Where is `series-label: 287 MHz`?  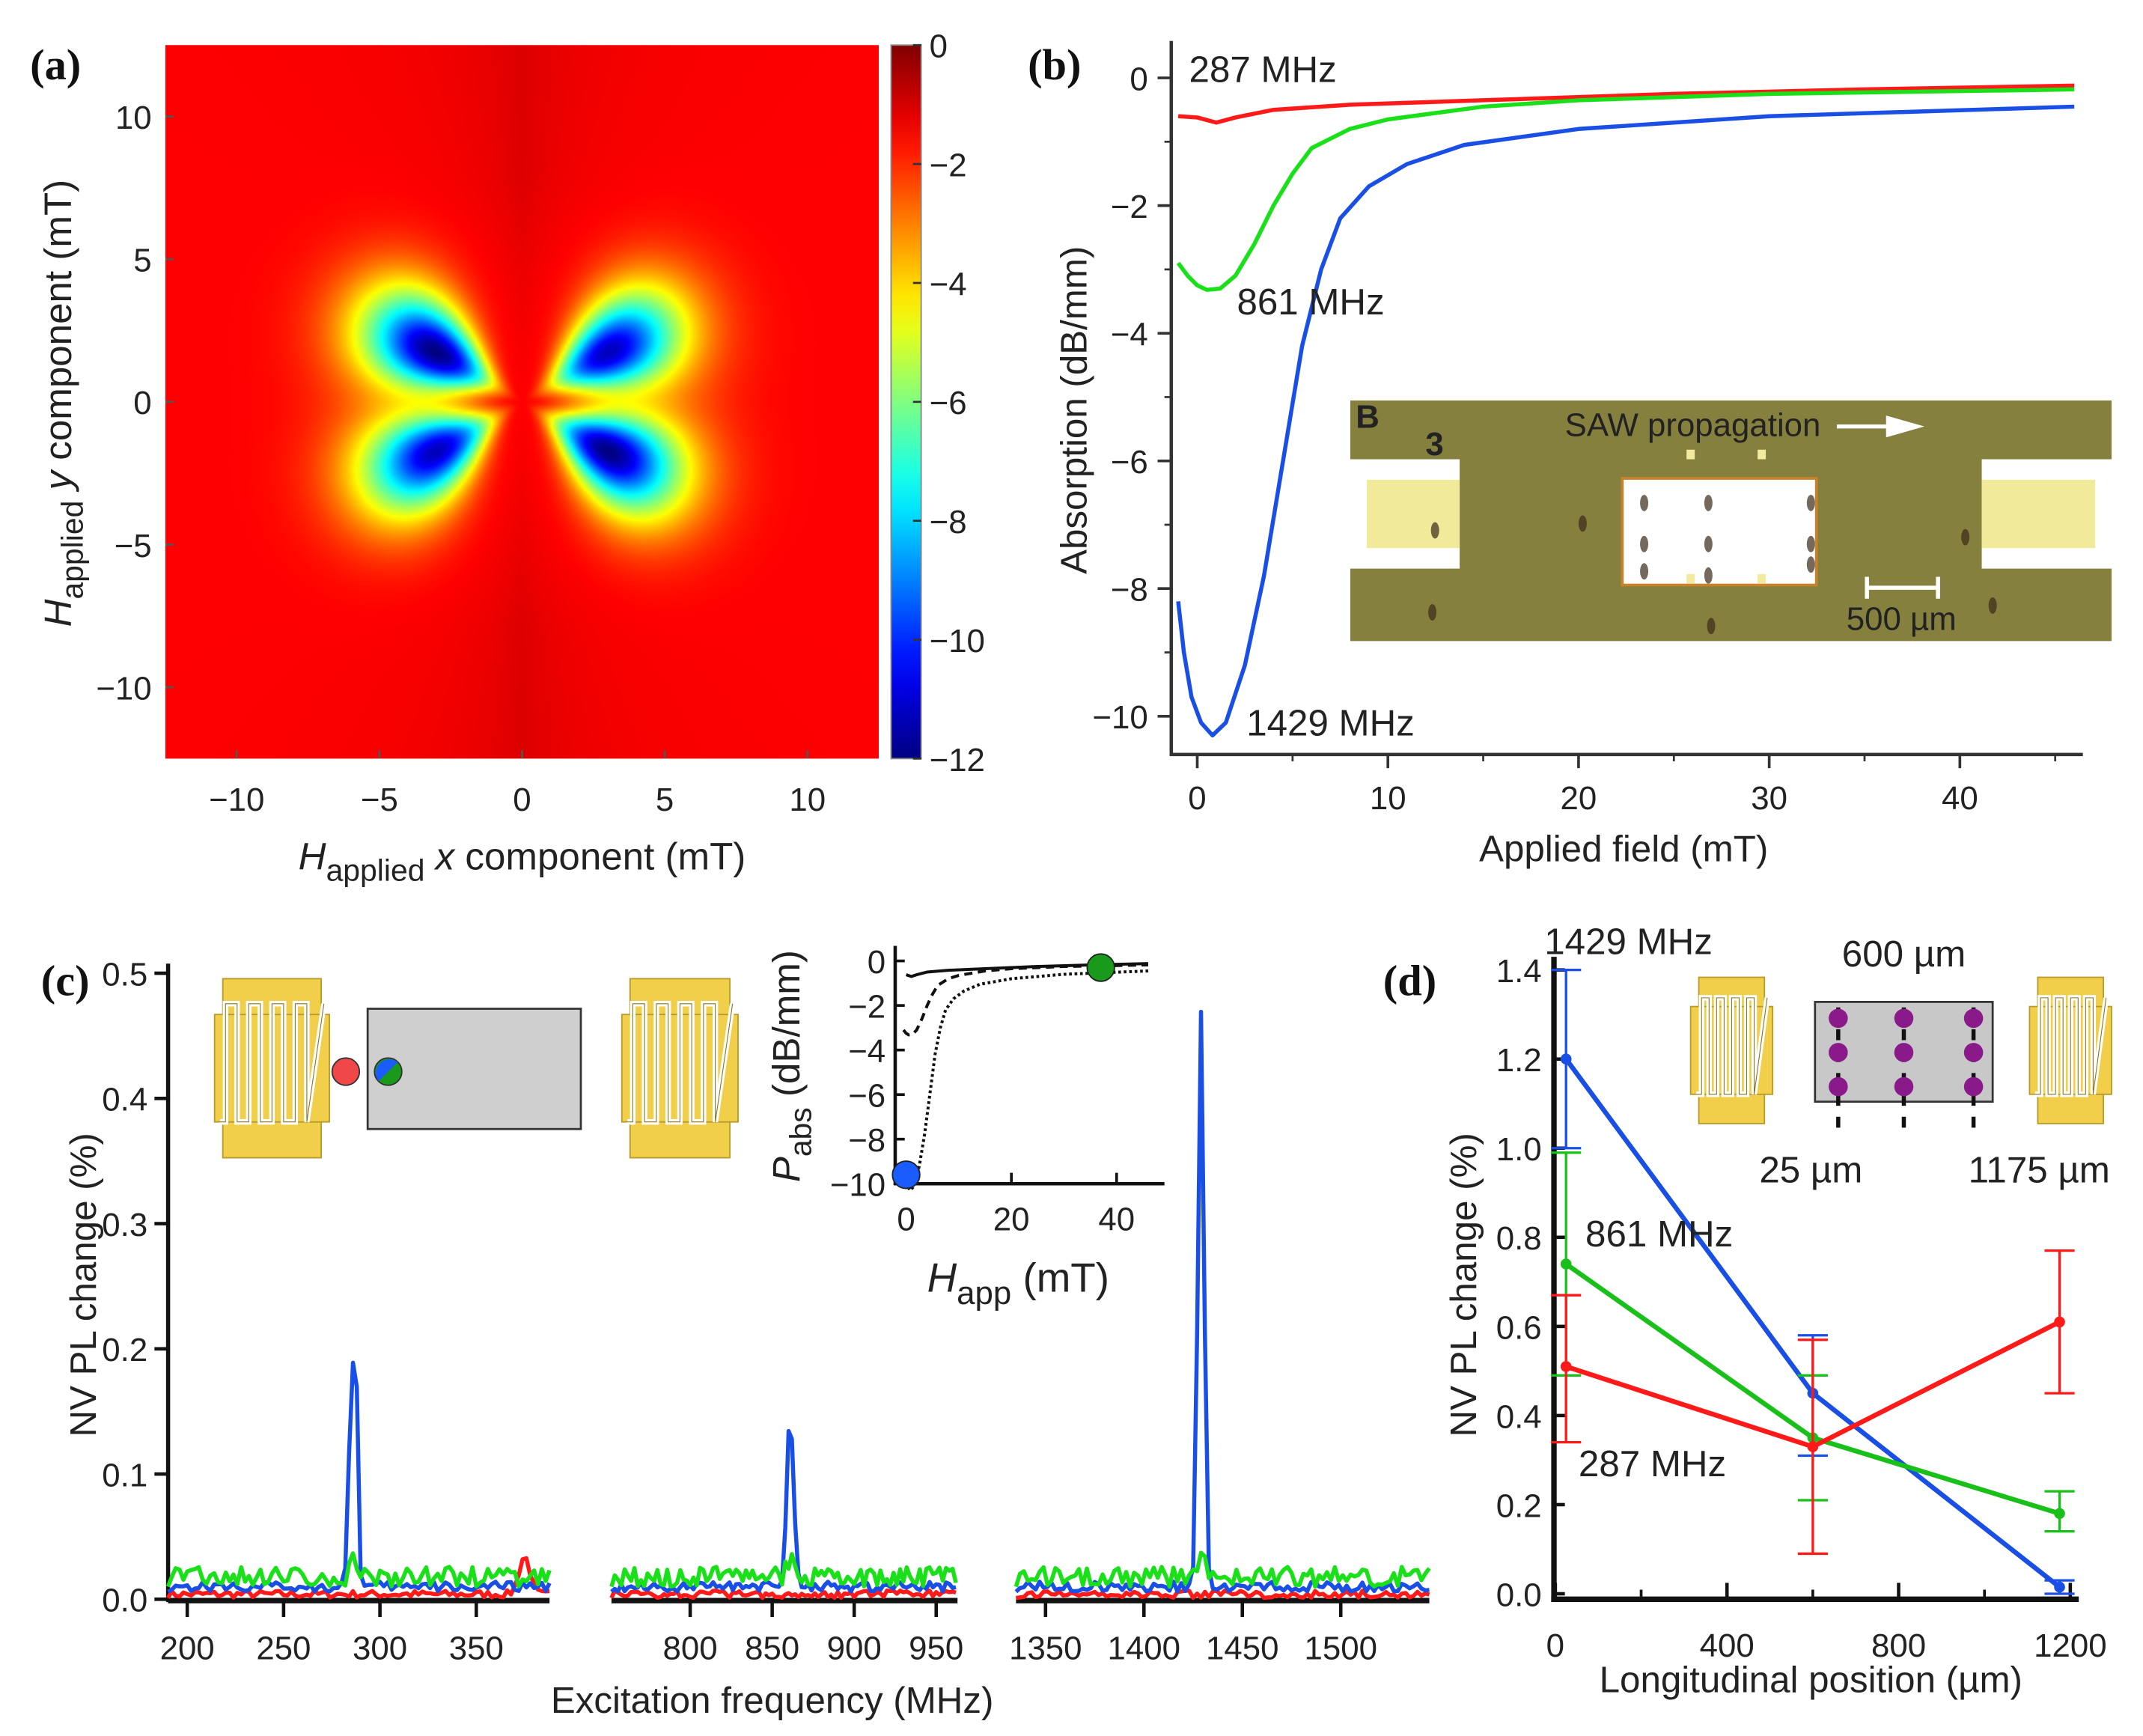 series-label: 287 MHz is located at coordinates (1652, 1463).